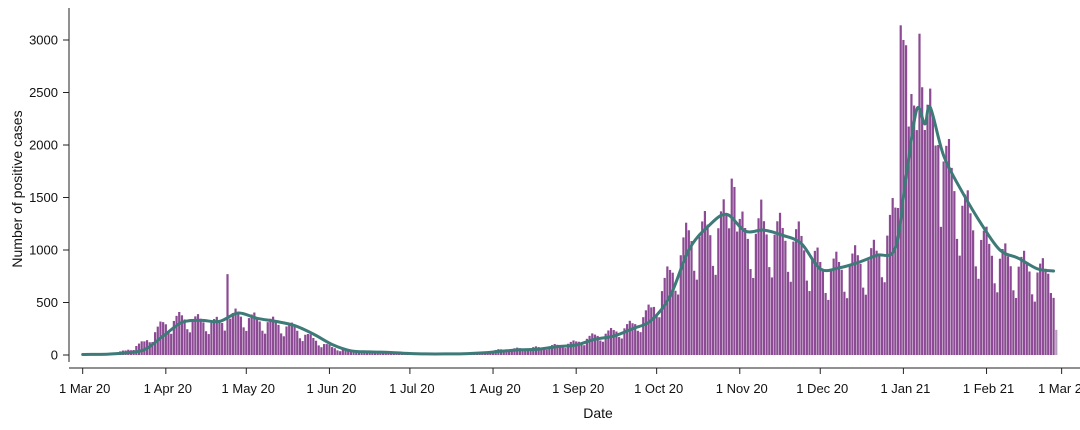 The height and width of the screenshot is (430, 1080). What do you see at coordinates (248, 388) in the screenshot?
I see `x-tick-label: 1 May 20` at bounding box center [248, 388].